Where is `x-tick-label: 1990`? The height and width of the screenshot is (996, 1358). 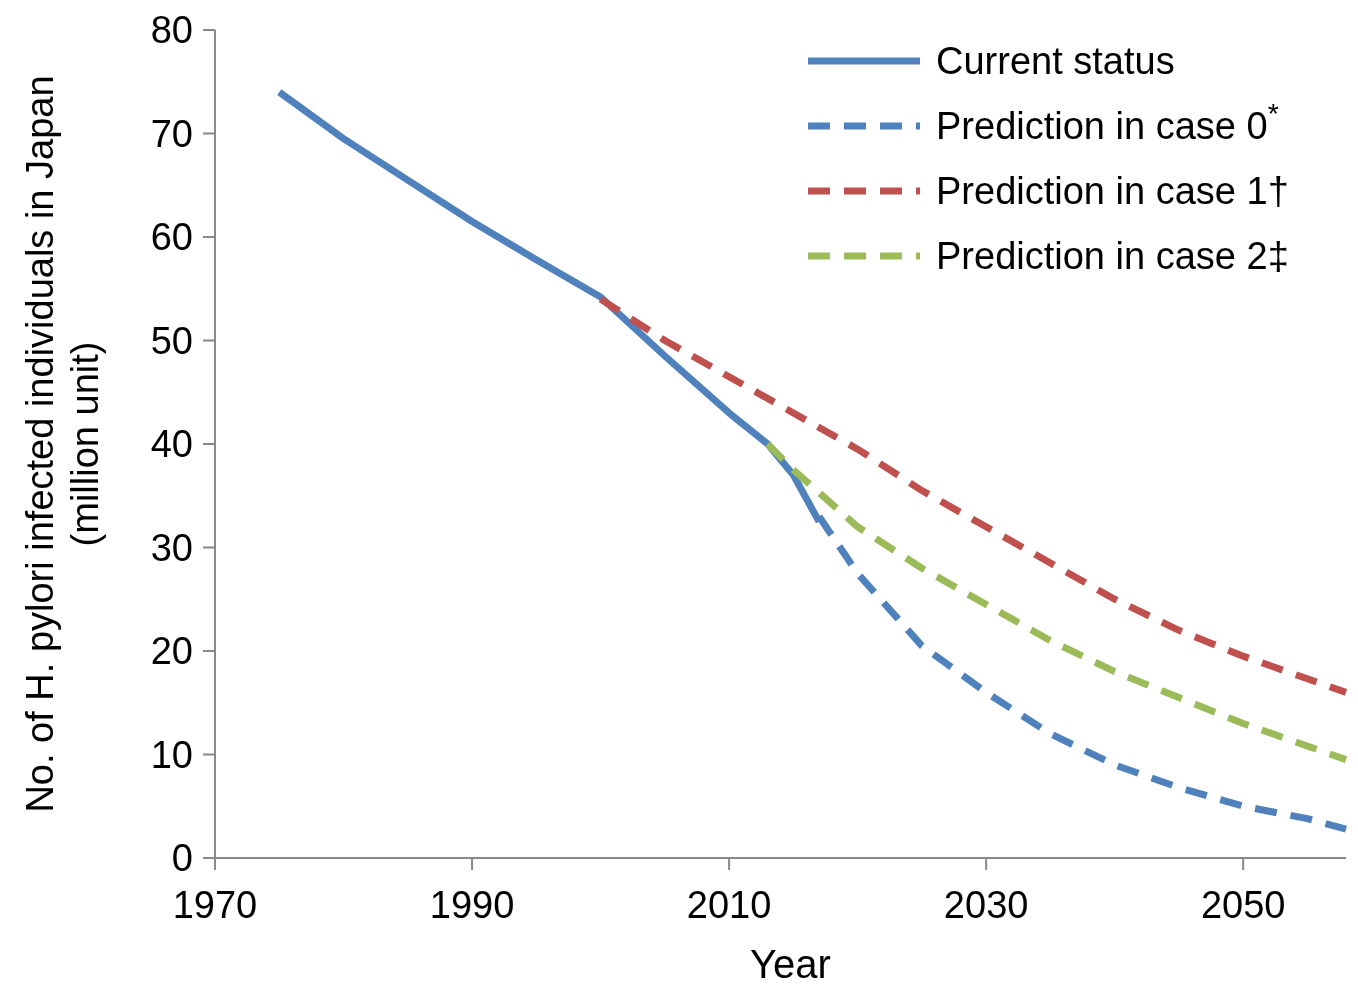
x-tick-label: 1990 is located at coordinates (472, 905).